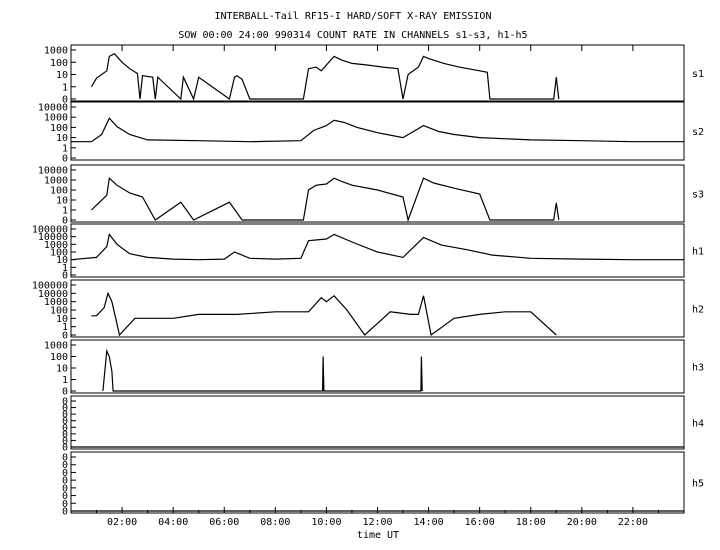 The image size is (720, 550). Describe the element at coordinates (582, 522) in the screenshot. I see `x-tick-label: 20:00` at that location.